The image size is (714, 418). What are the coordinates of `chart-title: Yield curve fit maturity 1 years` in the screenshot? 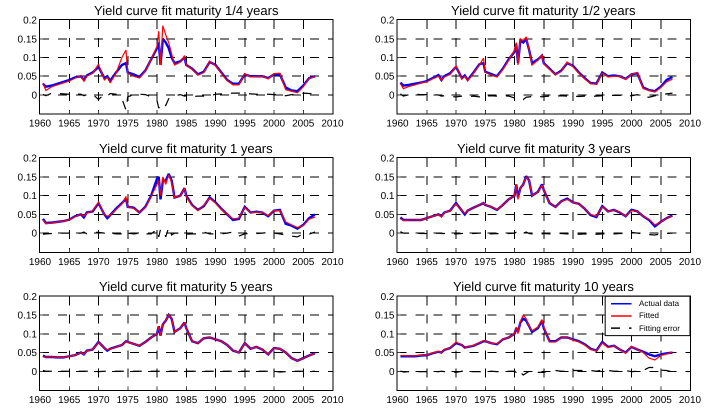 It's located at (186, 148).